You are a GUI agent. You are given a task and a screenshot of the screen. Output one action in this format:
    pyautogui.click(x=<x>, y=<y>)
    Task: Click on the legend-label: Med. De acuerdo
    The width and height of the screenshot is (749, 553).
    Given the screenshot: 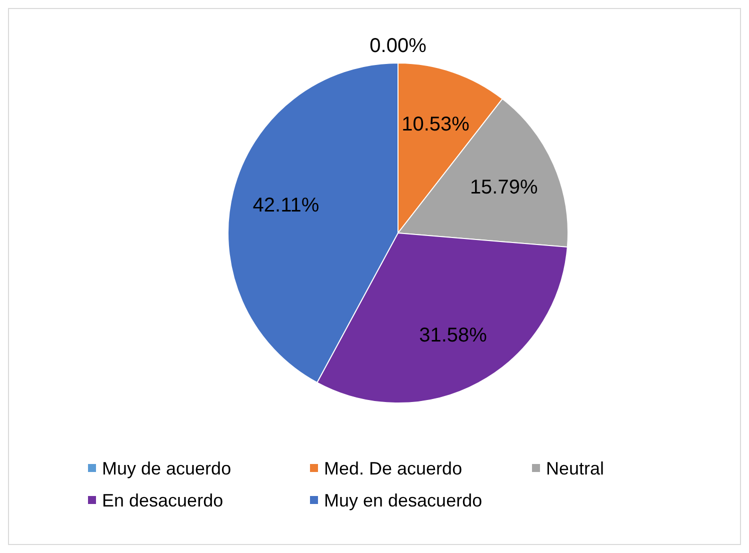 What is the action you would take?
    pyautogui.click(x=393, y=468)
    